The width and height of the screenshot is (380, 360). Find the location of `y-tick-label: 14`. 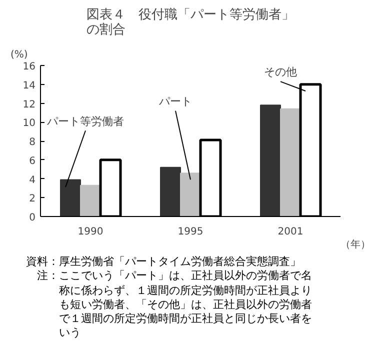

y-tick-label: 14 is located at coordinates (29, 86).